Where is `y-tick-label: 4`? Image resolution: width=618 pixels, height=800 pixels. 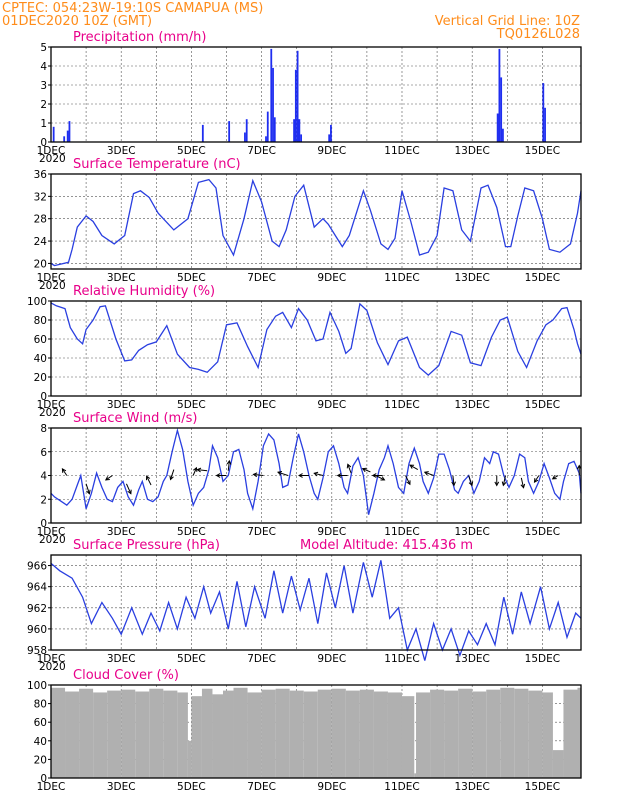
y-tick-label: 4 is located at coordinates (43, 477).